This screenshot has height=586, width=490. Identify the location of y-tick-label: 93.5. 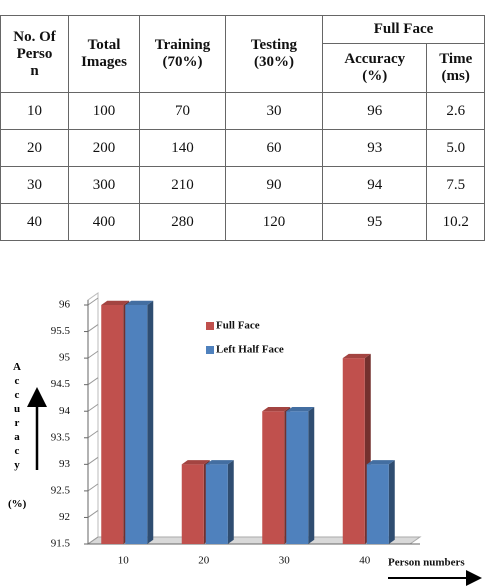
(61, 437).